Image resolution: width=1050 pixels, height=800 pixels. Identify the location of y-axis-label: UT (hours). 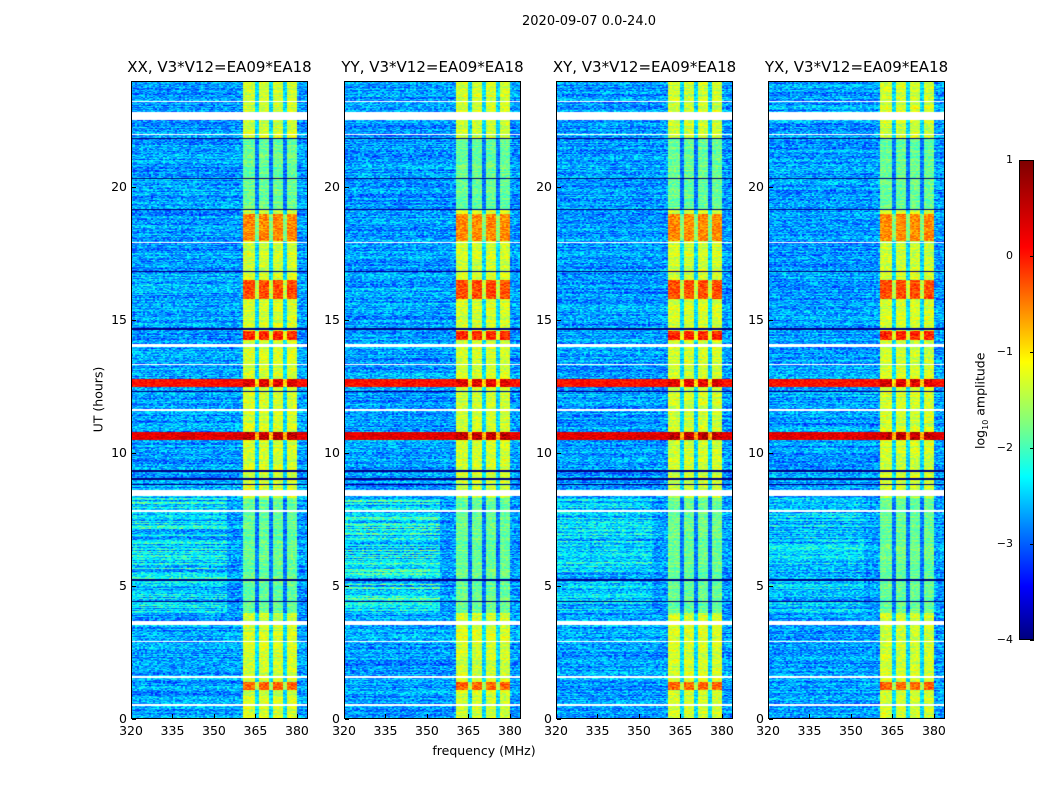
(98, 399).